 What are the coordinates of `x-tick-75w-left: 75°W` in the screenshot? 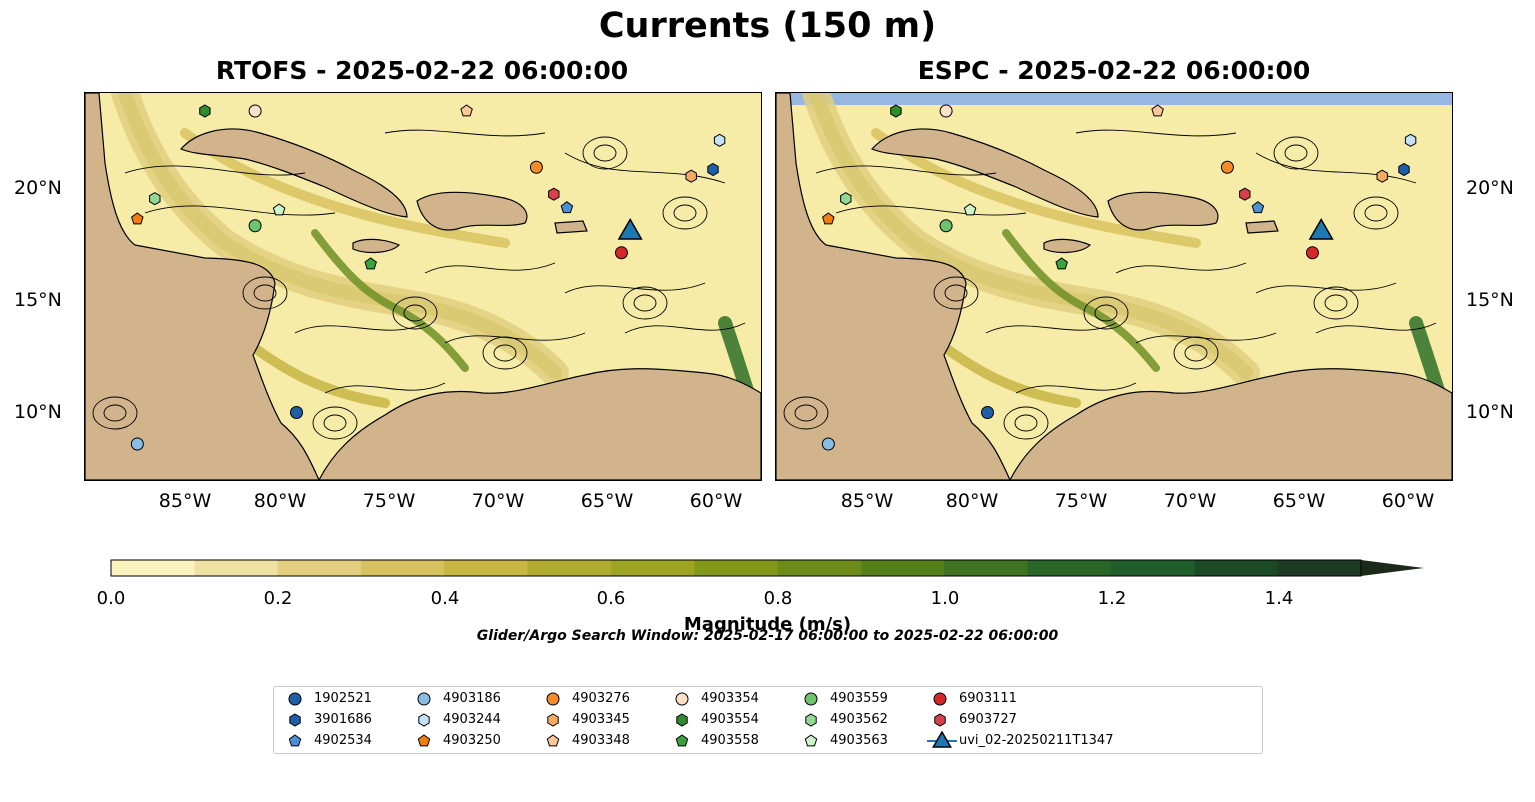 It's located at (389, 501).